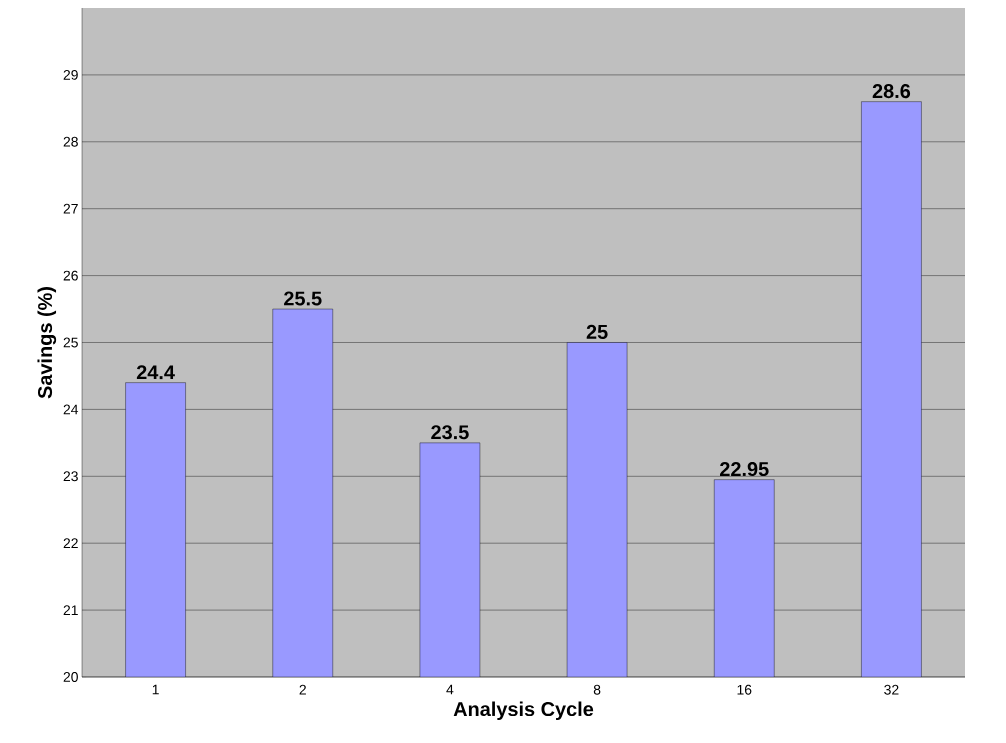  I want to click on data-label: 25, so click(597, 331).